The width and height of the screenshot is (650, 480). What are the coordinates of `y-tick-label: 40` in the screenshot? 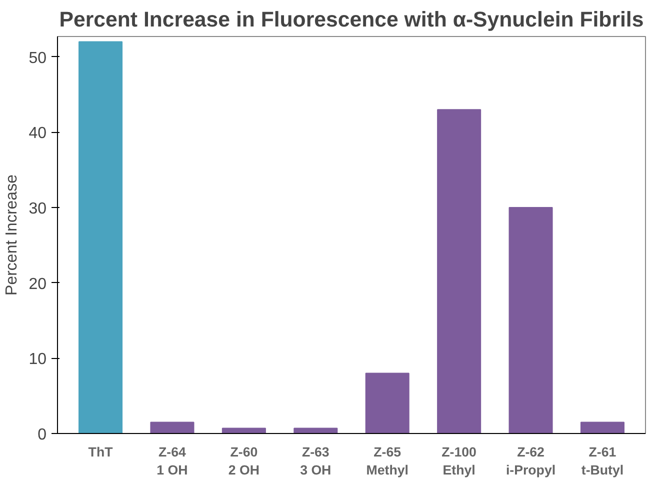 It's located at (37, 133).